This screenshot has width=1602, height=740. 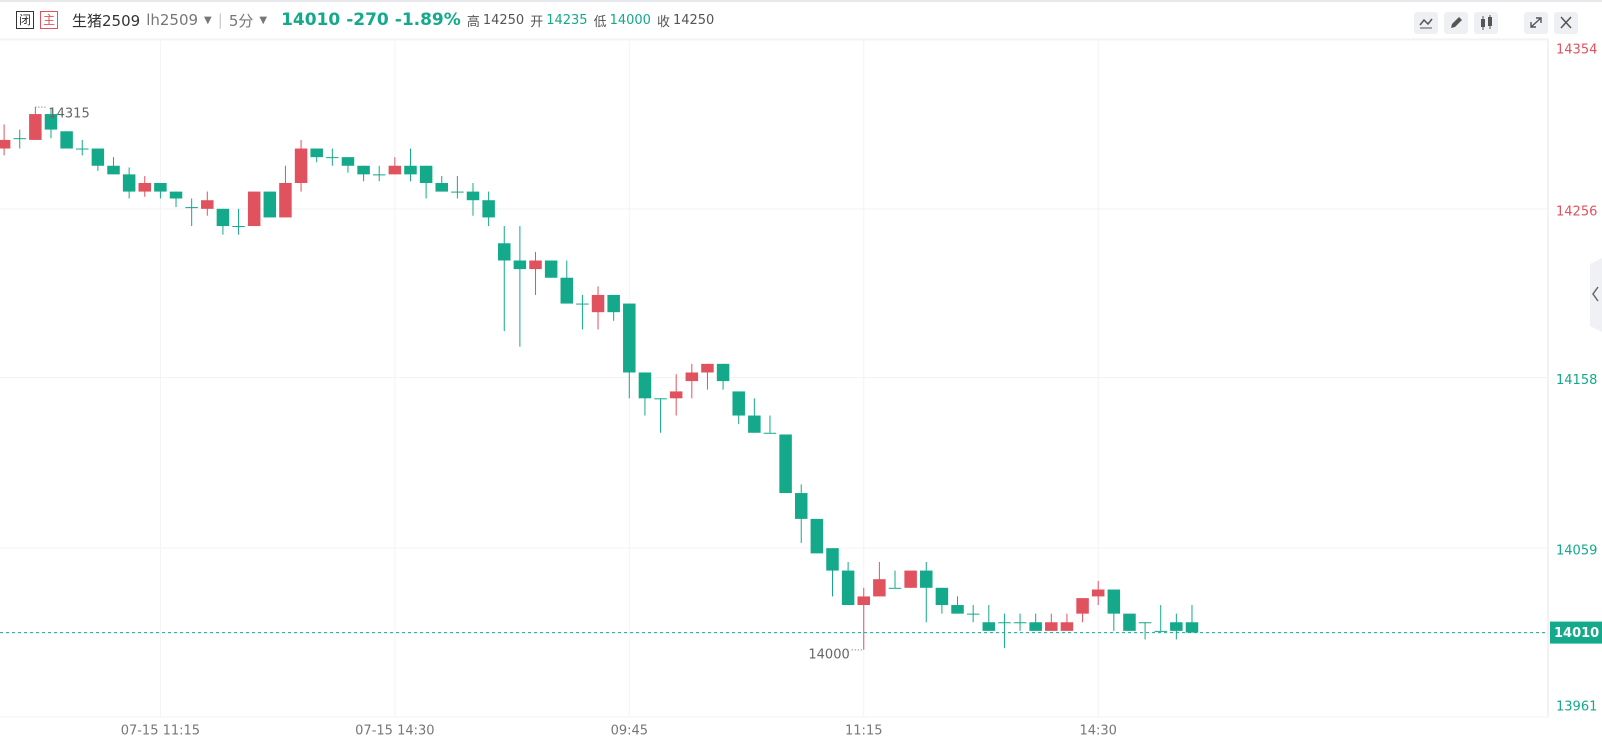 I want to click on y-tick-label: 13961, so click(x=1576, y=707).